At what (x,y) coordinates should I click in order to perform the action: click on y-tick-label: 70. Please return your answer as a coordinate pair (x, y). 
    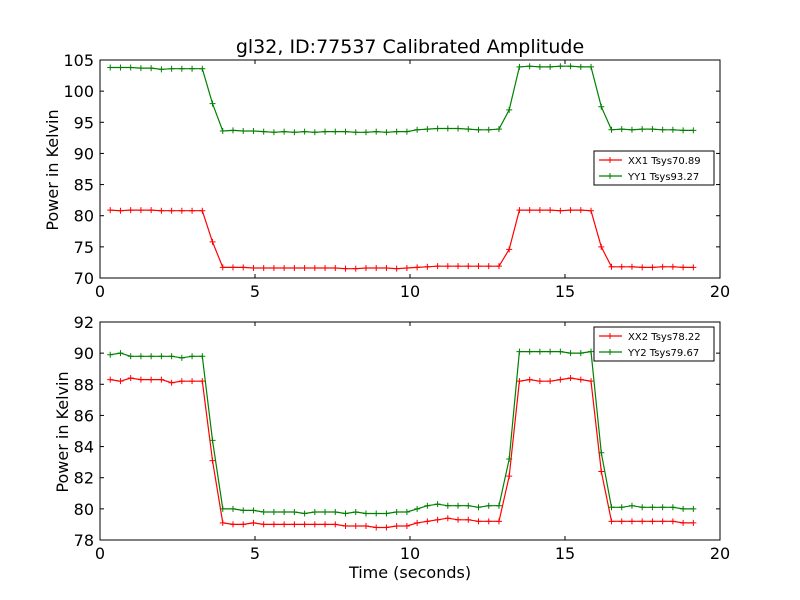
    Looking at the image, I should click on (84, 278).